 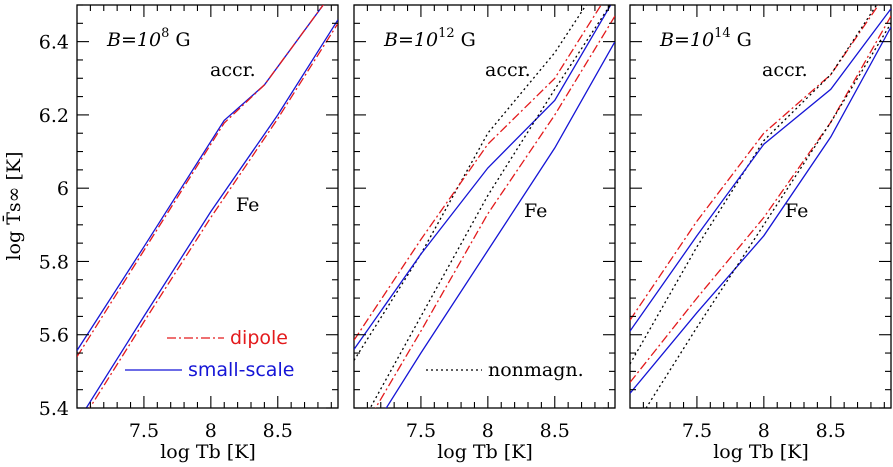 What do you see at coordinates (535, 211) in the screenshot?
I see `panel-2-fe-label: Fe` at bounding box center [535, 211].